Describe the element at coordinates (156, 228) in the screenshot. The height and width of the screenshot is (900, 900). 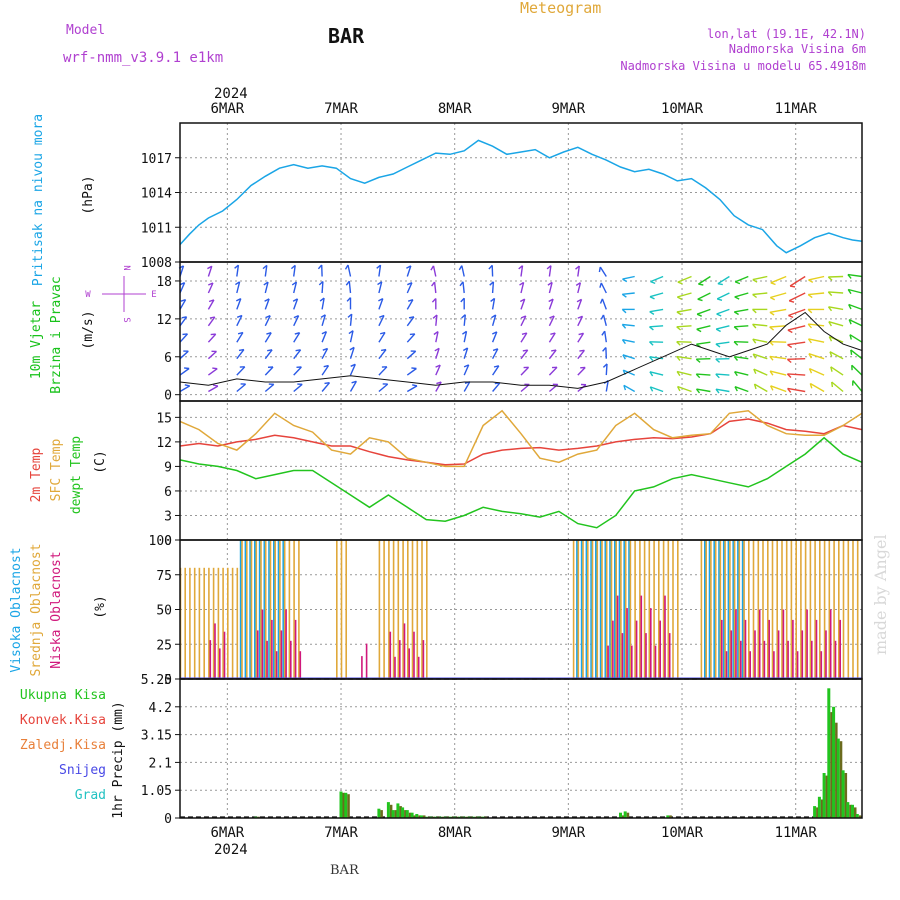
I see `y-tick-label: 1011` at that location.